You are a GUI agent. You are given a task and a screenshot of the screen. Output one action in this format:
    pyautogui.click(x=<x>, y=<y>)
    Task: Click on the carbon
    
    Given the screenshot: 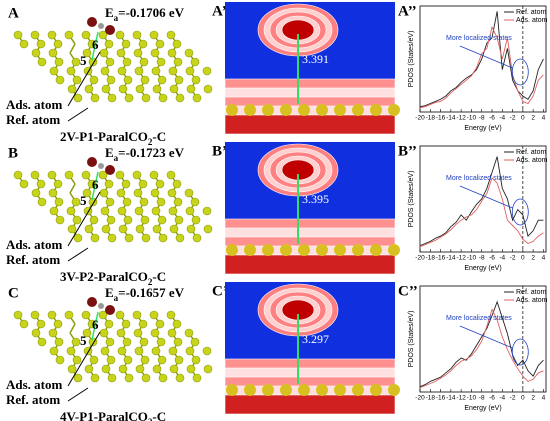 What is the action you would take?
    pyautogui.click(x=101, y=26)
    